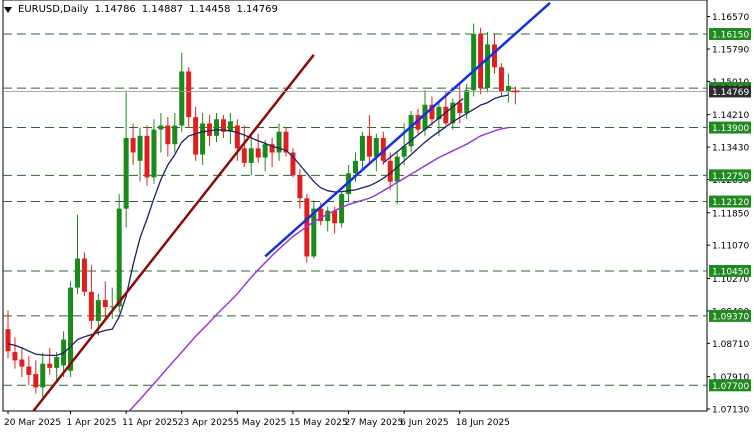 This screenshot has height=433, width=754. I want to click on y-tick-label: 1.14210, so click(730, 116).